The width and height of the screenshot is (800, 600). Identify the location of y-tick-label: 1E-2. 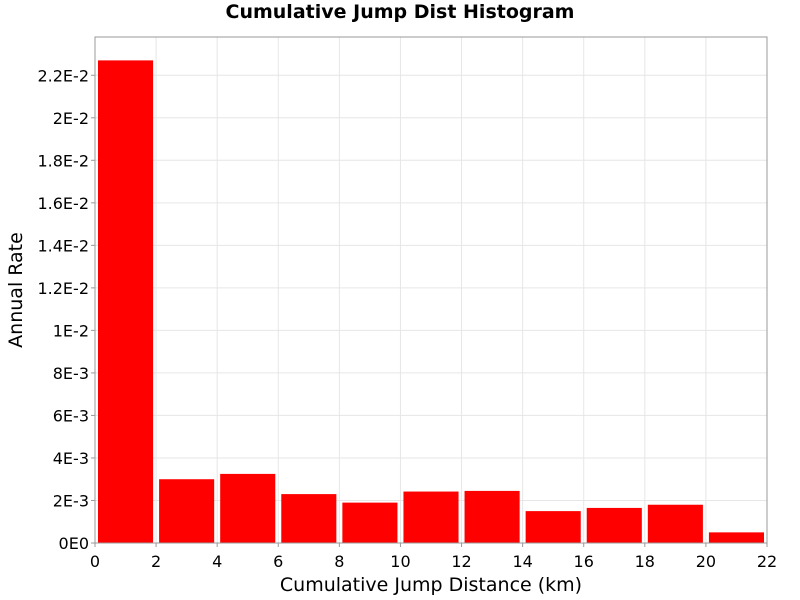
(71, 330).